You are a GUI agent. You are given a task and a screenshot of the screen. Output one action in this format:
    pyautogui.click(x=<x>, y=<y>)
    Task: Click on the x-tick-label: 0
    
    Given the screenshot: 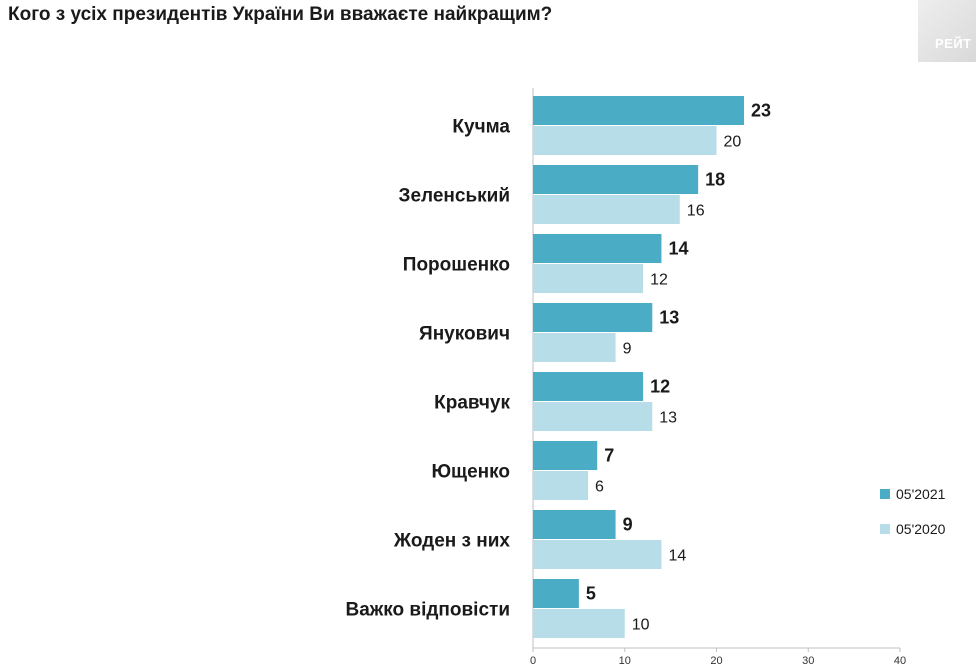 What is the action you would take?
    pyautogui.click(x=533, y=661)
    